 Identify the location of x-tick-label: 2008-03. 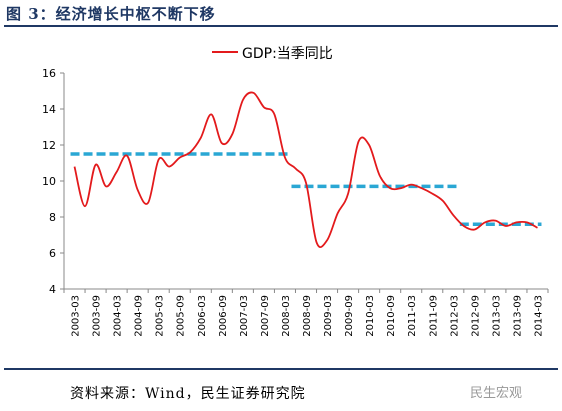
(286, 316).